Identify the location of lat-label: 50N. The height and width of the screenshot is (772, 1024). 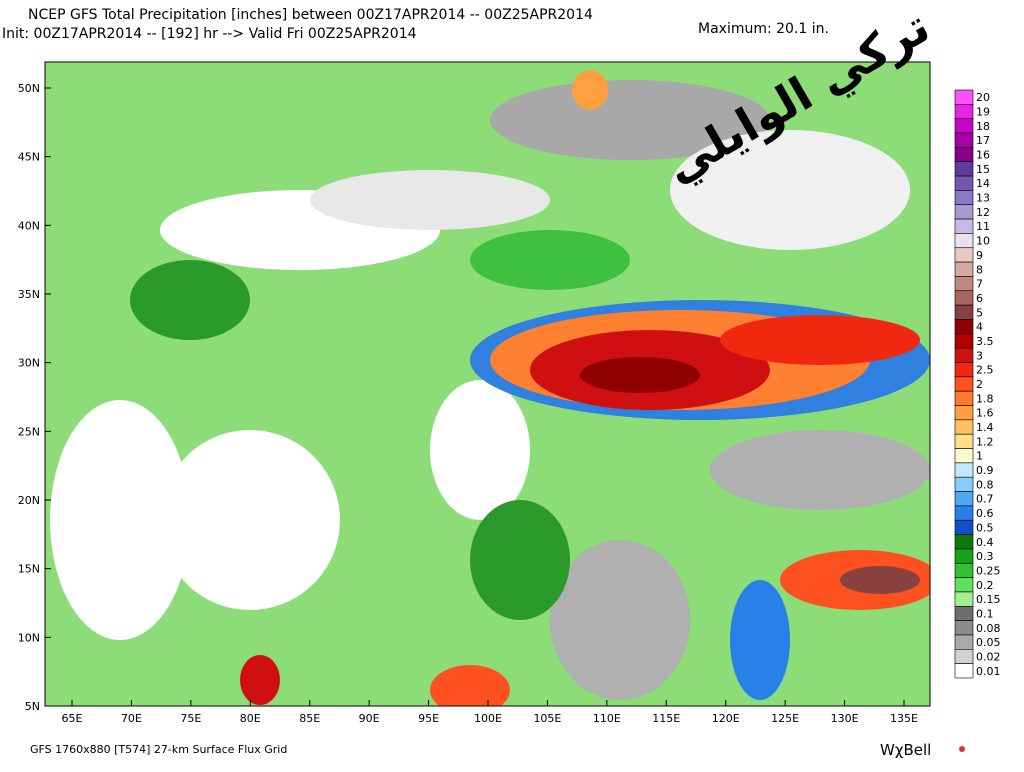
(29, 88).